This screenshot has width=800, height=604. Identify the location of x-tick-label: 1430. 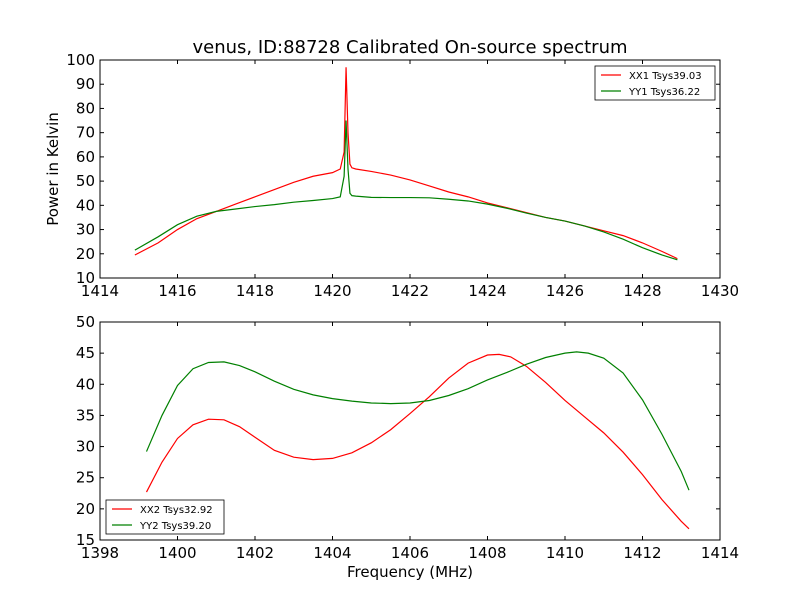
(720, 291).